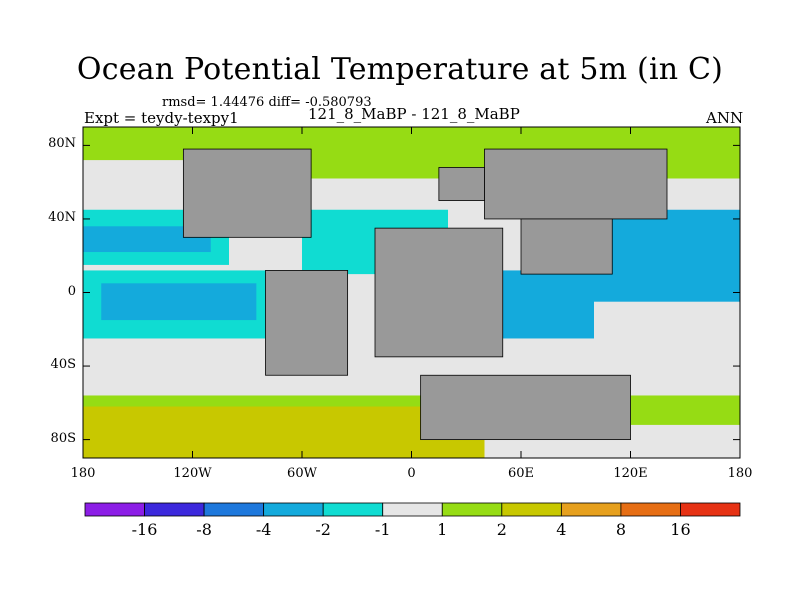 The height and width of the screenshot is (600, 800). I want to click on x-tick-label: 120E, so click(630, 473).